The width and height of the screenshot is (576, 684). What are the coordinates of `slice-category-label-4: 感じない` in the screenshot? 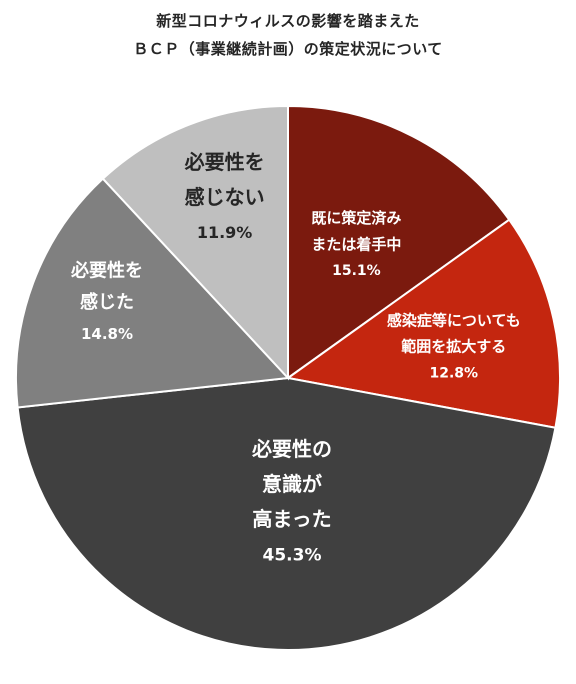 It's located at (225, 197).